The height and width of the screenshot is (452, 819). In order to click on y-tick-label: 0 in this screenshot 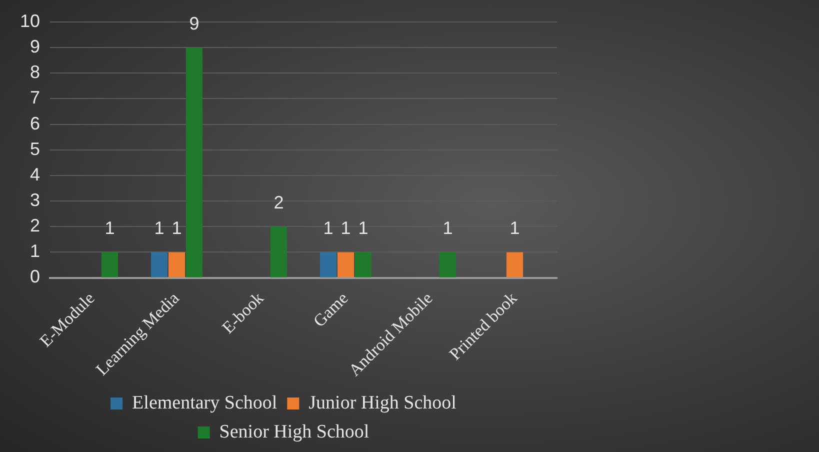, I will do `click(35, 276)`.